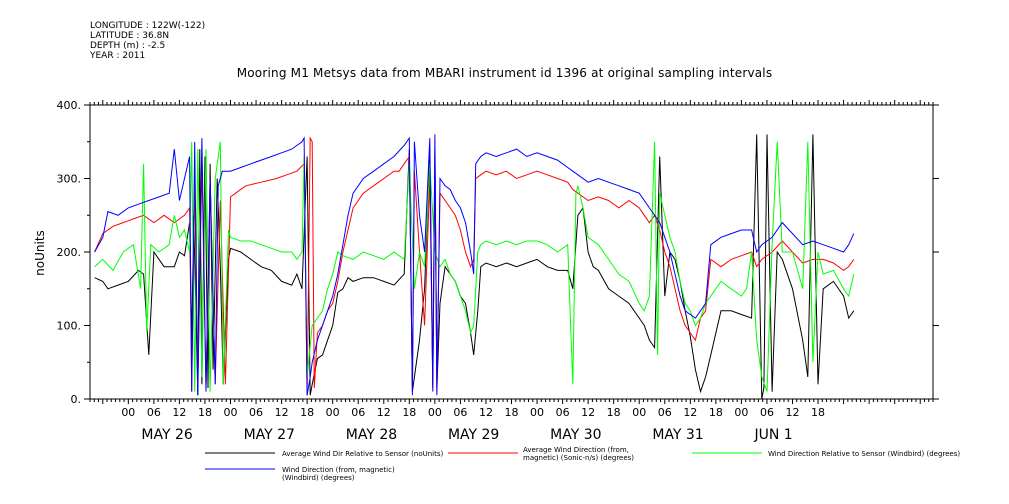  I want to click on longitude-label: LONGITUDE : 122W(-122), so click(148, 26).